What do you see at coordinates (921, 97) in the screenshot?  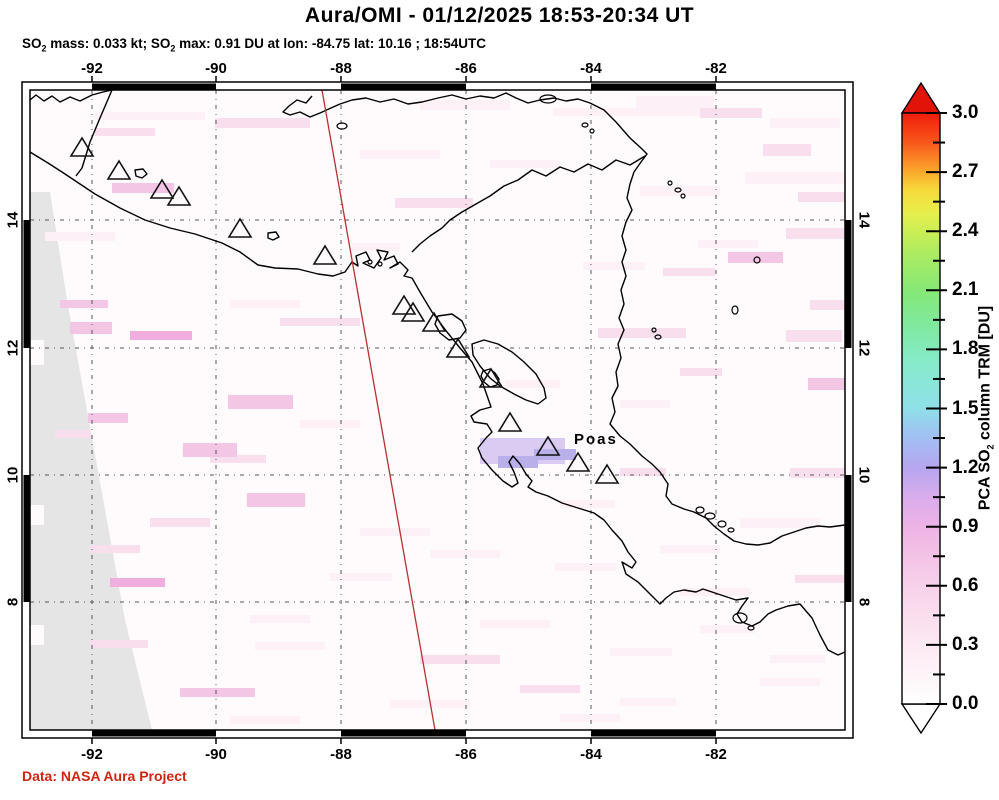 I see `colorbar-over-range-arrow` at bounding box center [921, 97].